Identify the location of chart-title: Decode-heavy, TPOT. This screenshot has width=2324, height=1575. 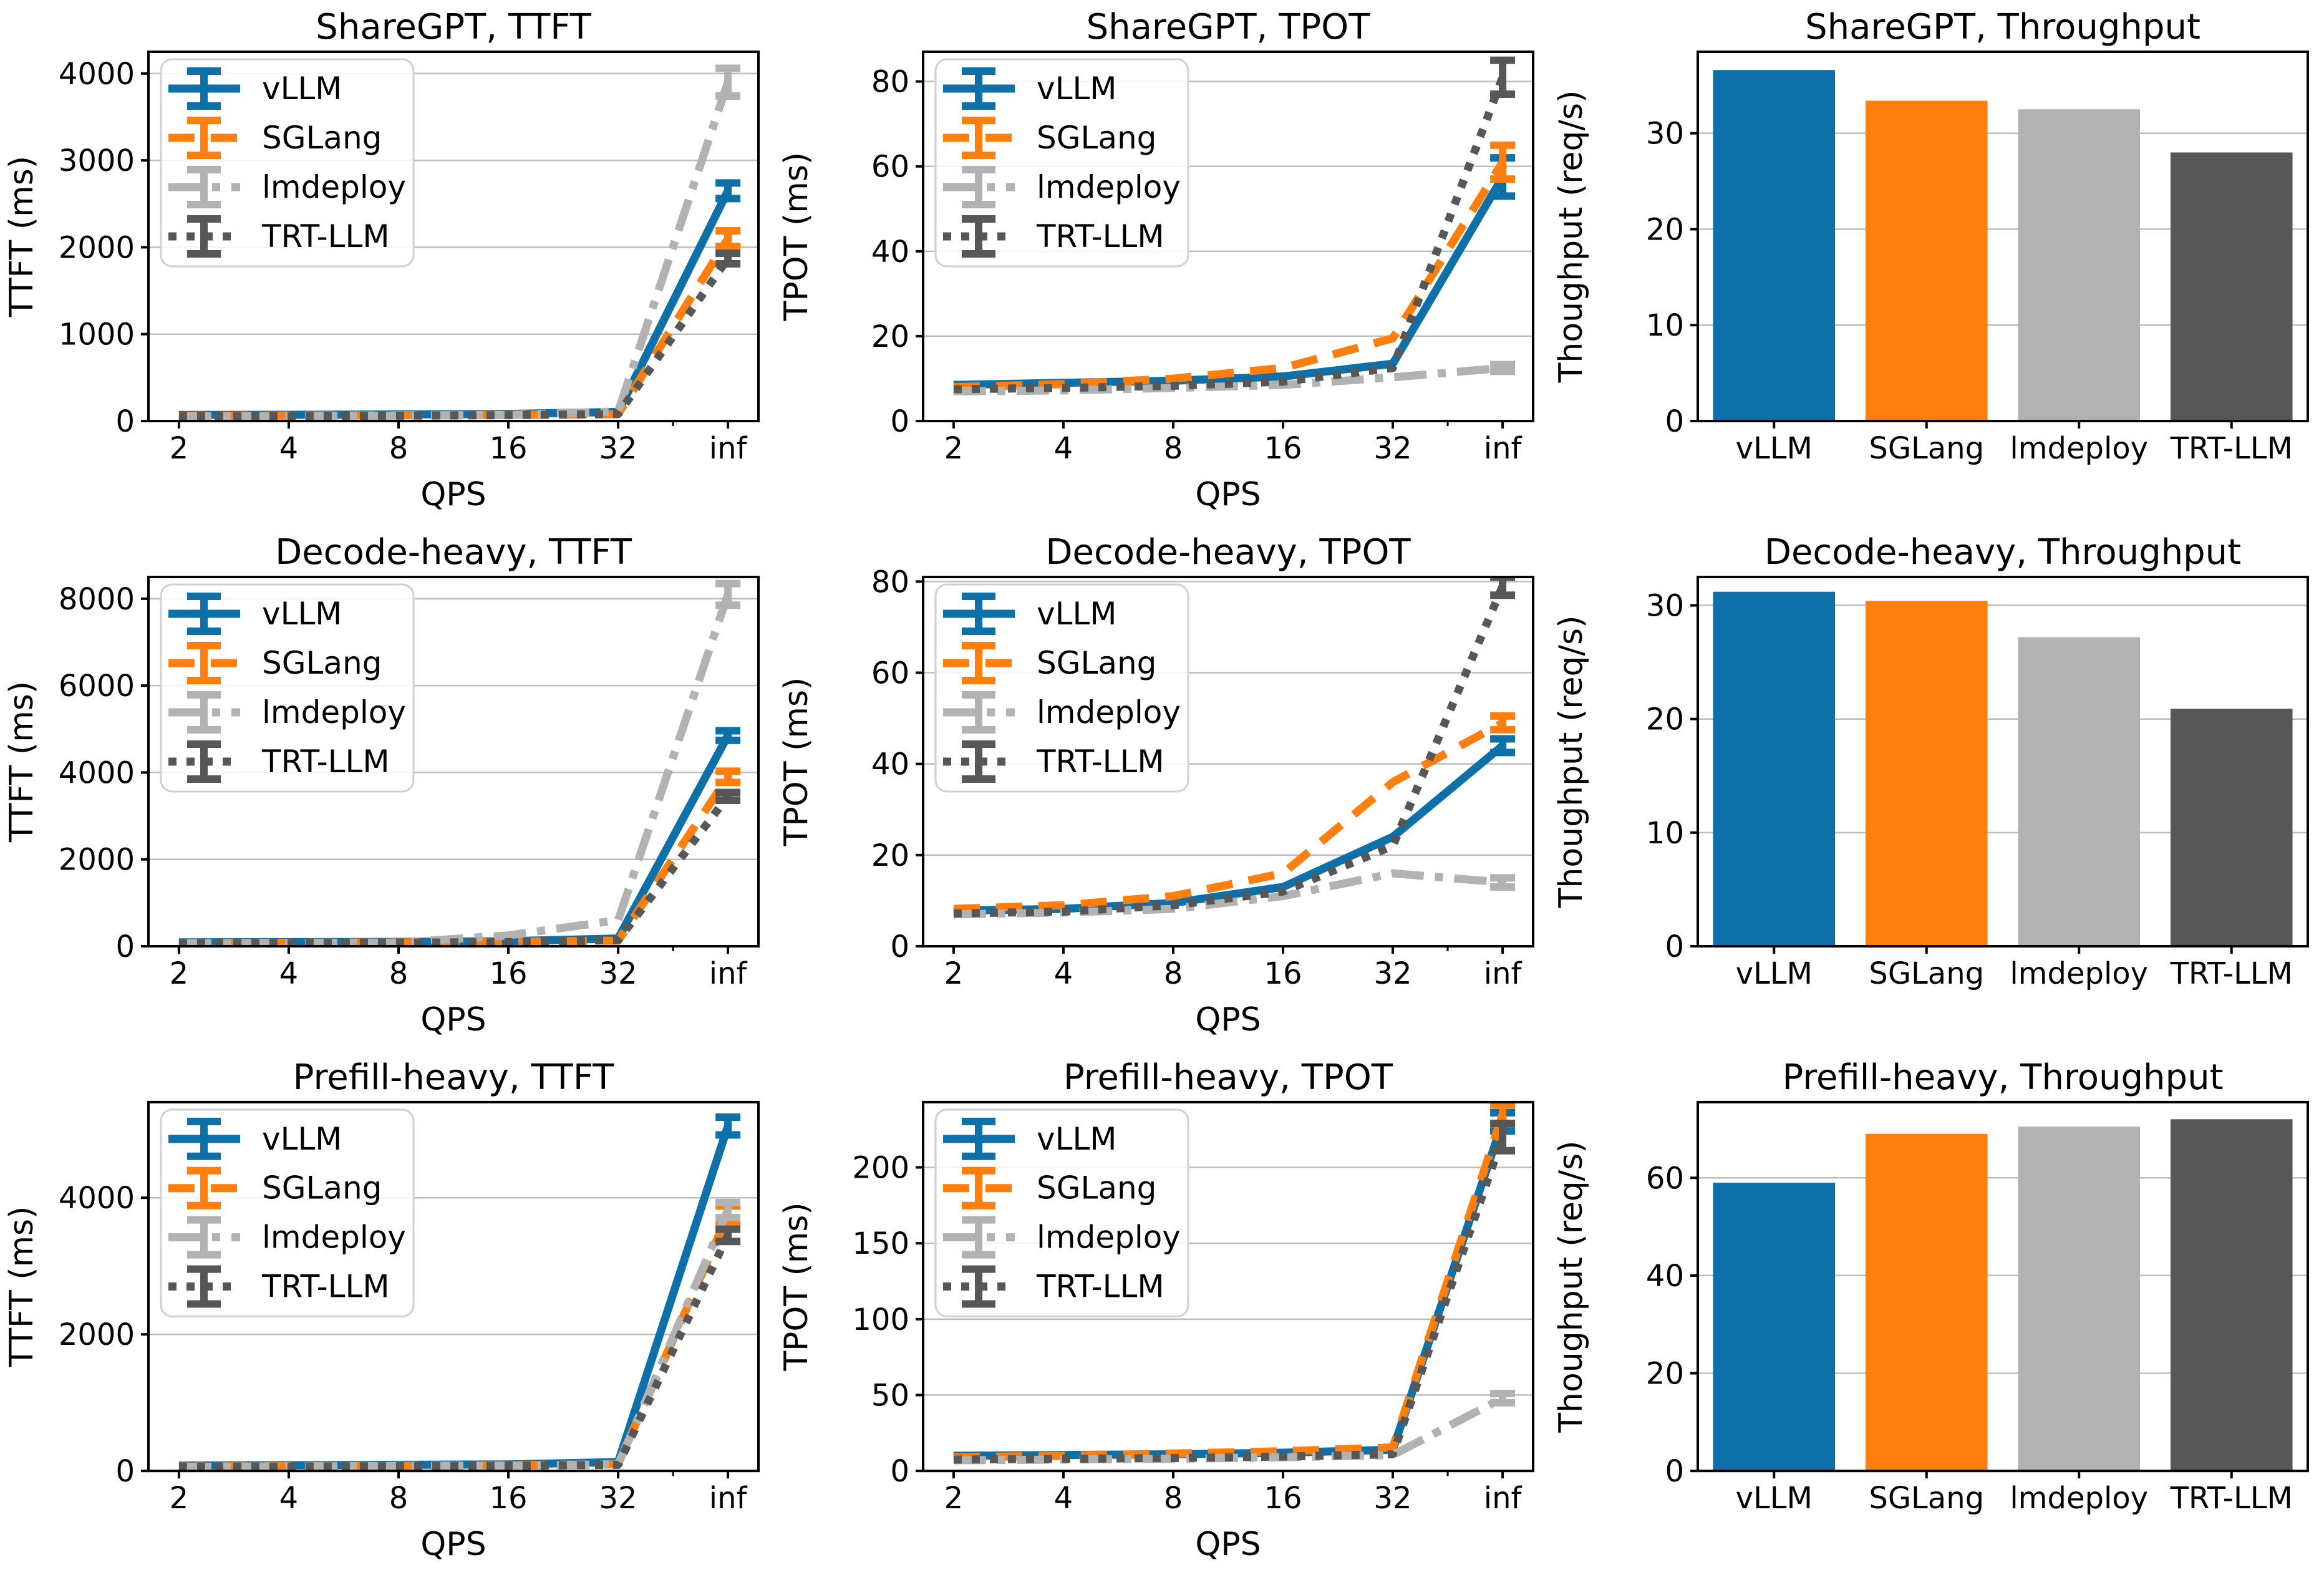
(1228, 552).